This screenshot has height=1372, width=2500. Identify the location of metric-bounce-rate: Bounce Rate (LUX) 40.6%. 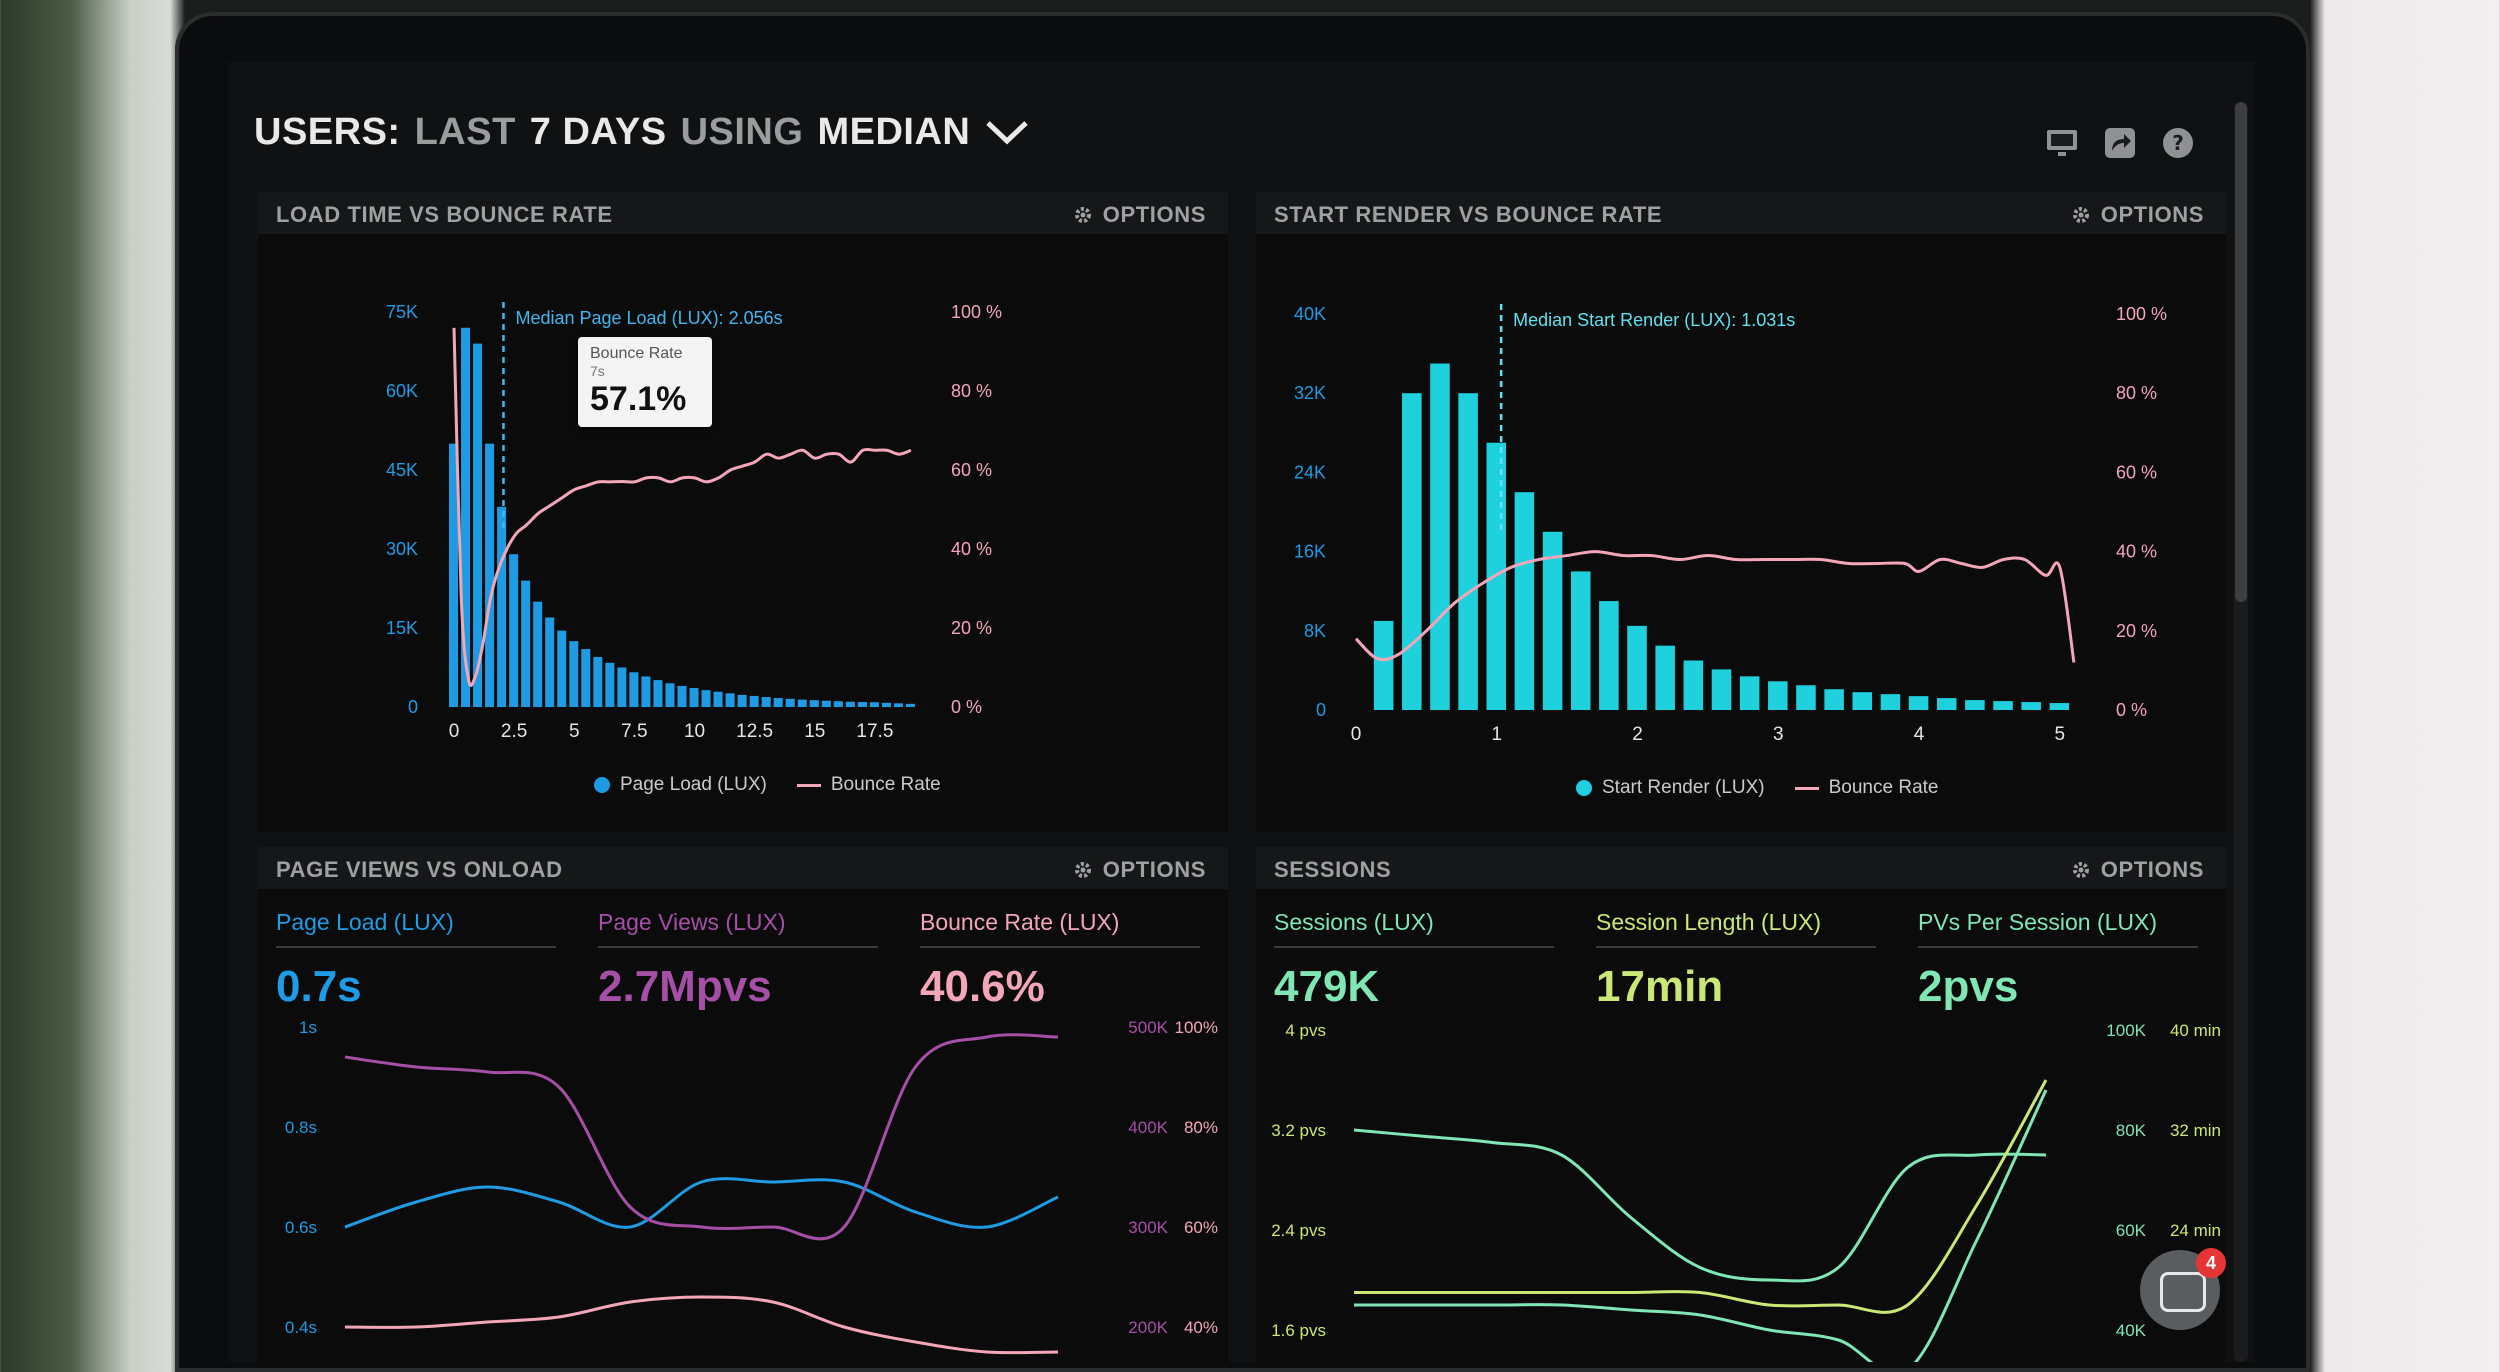
(1060, 960).